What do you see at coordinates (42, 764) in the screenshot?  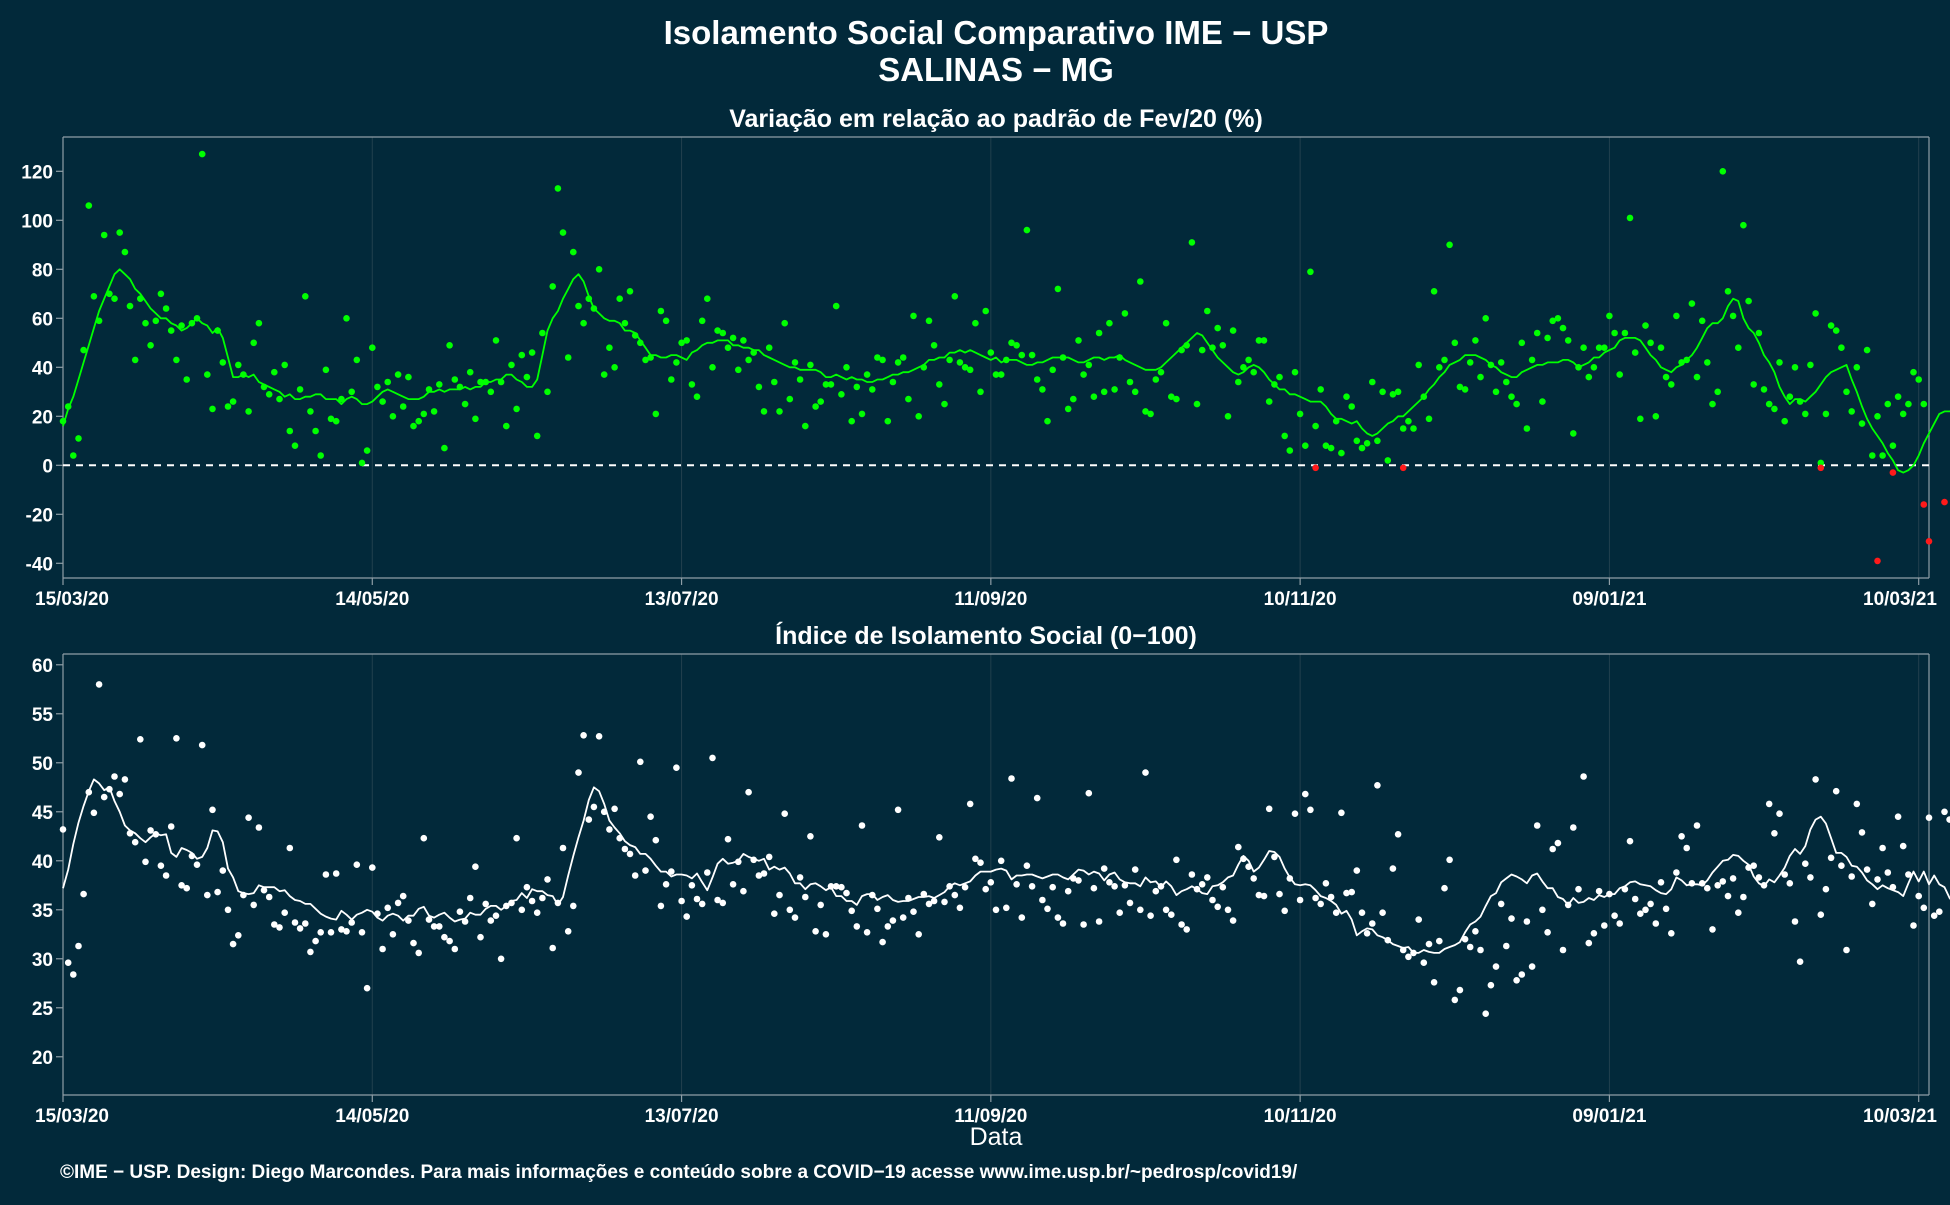 I see `y-tick-label: 50` at bounding box center [42, 764].